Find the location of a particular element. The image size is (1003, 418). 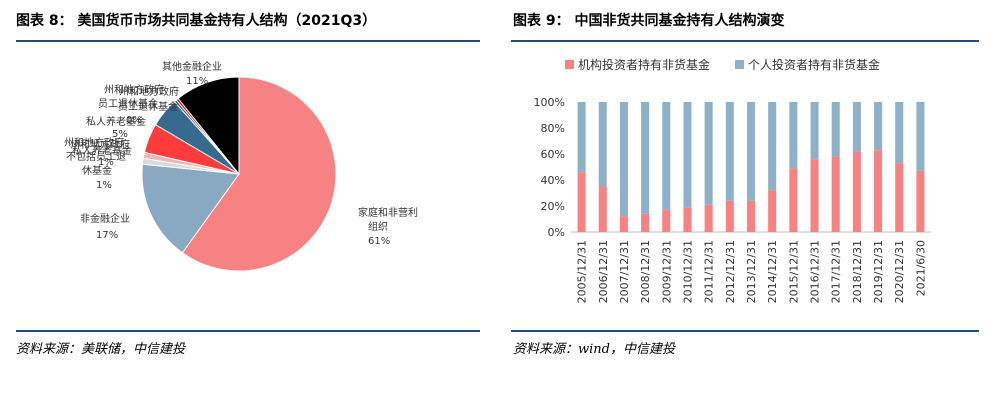

label-state-local-pct: 0% is located at coordinates (134, 120).